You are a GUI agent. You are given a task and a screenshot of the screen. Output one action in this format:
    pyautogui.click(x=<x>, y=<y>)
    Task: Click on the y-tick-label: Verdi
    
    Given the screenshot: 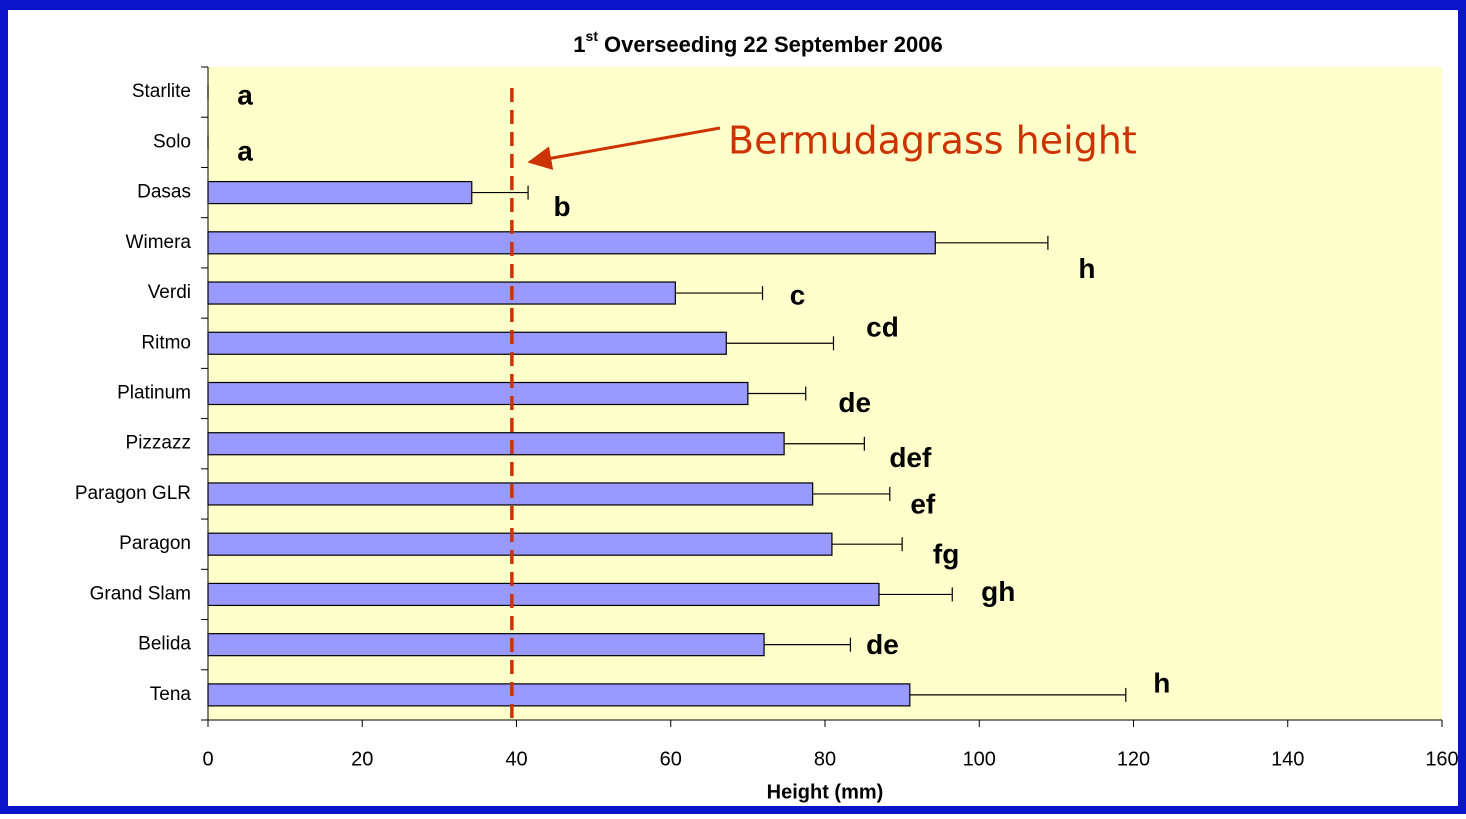 What is the action you would take?
    pyautogui.click(x=169, y=292)
    